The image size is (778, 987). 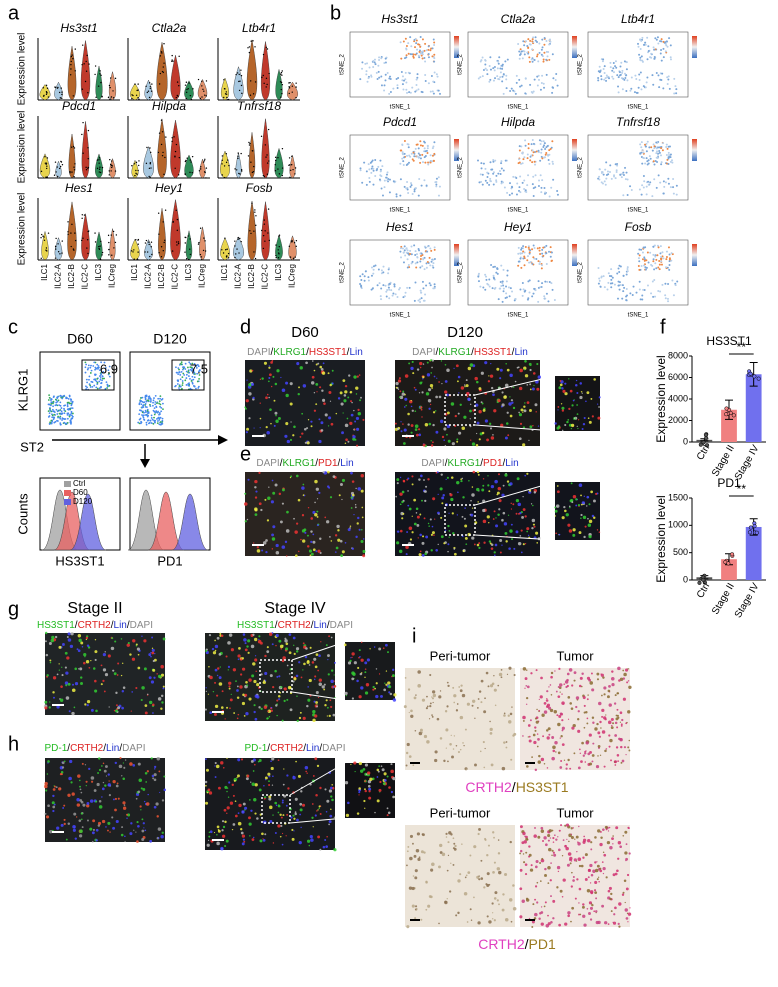 What do you see at coordinates (400, 108) in the screenshot?
I see `x-label: tSNE_1` at bounding box center [400, 108].